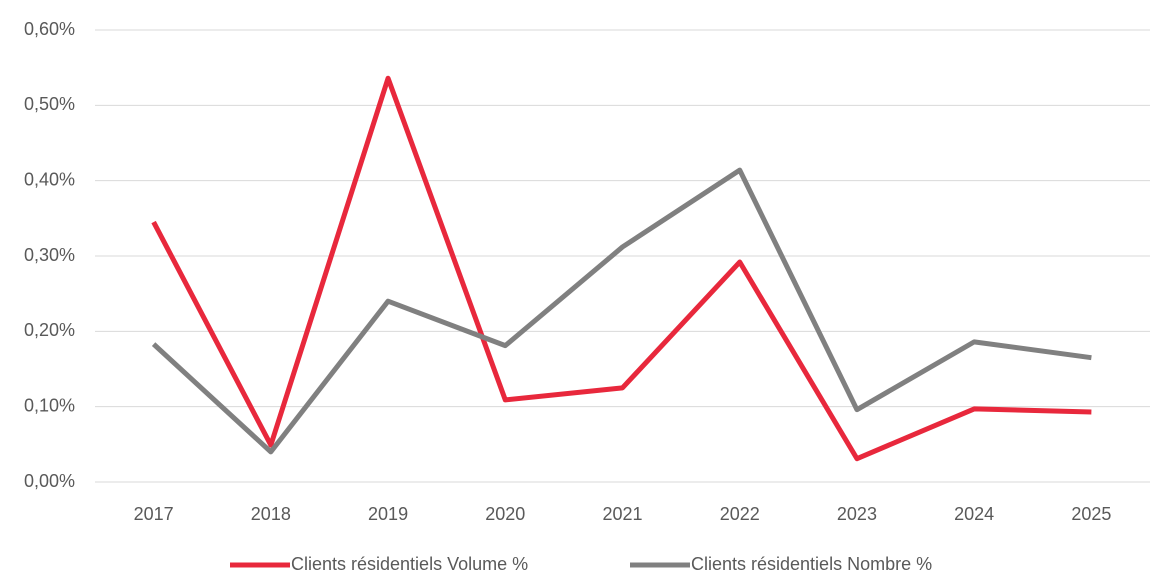  I want to click on y-tick-label: 0,50%, so click(49, 104).